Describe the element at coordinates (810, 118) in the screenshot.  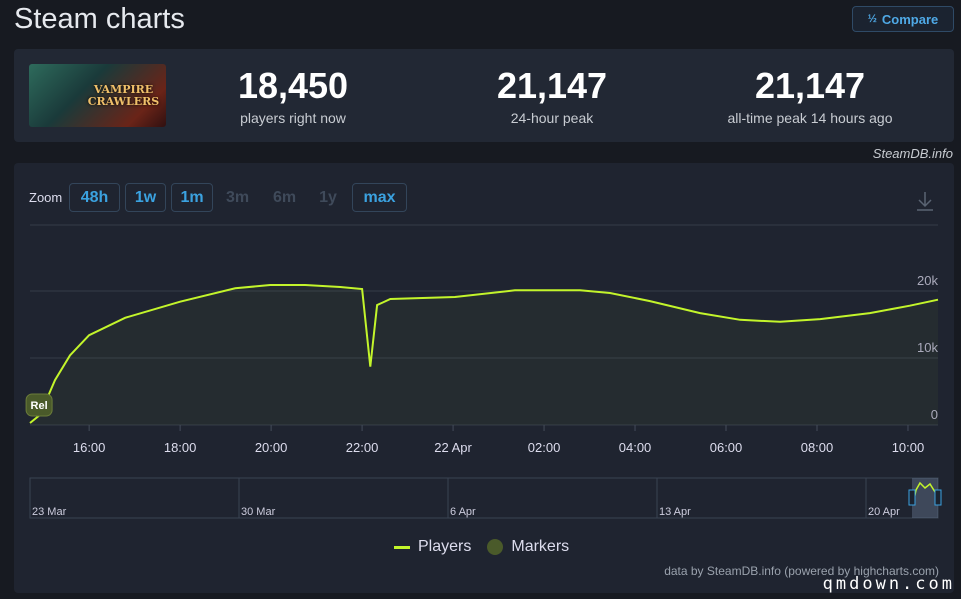
I see `stat-label: all-time peak 14 hours ago` at that location.